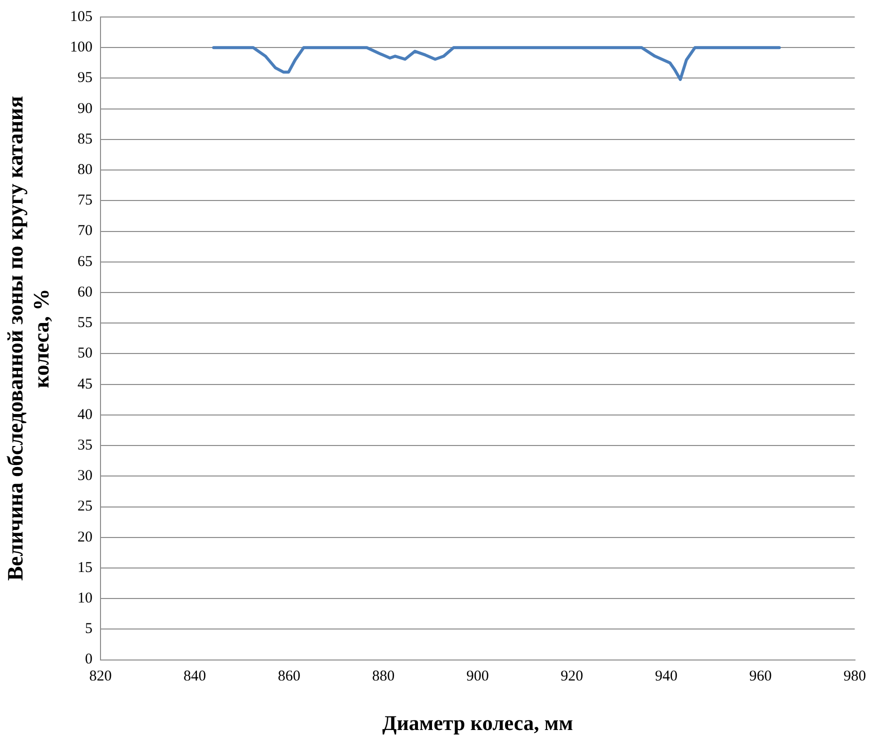  Describe the element at coordinates (81, 16) in the screenshot. I see `y-tick-label: 105` at that location.